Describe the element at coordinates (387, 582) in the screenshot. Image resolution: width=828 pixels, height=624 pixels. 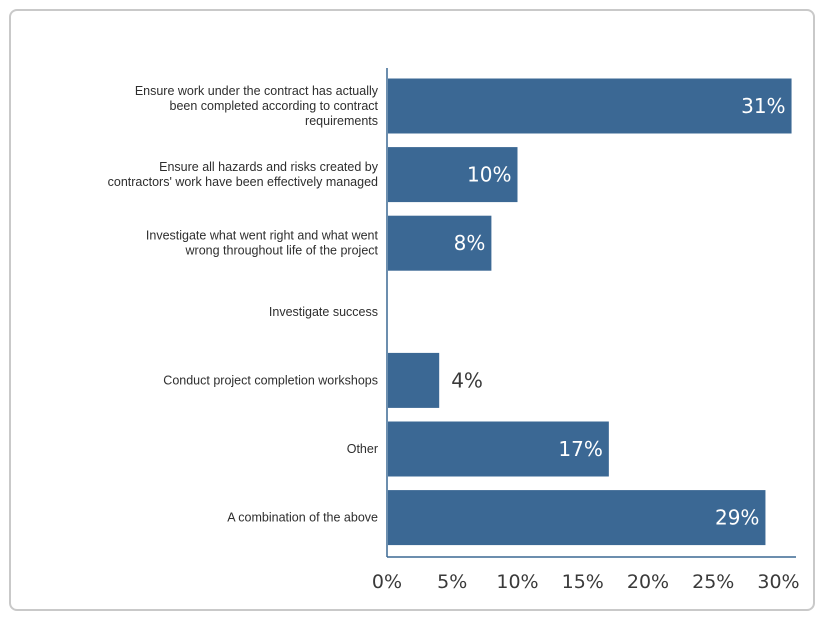
I see `x-tick-label-0: 0%` at that location.